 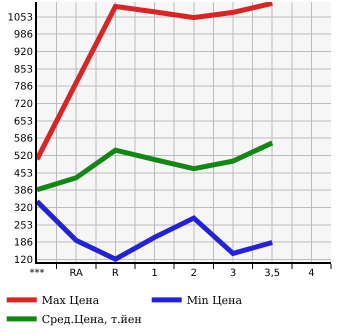 I want to click on y-tick-label: 520, so click(x=23, y=156).